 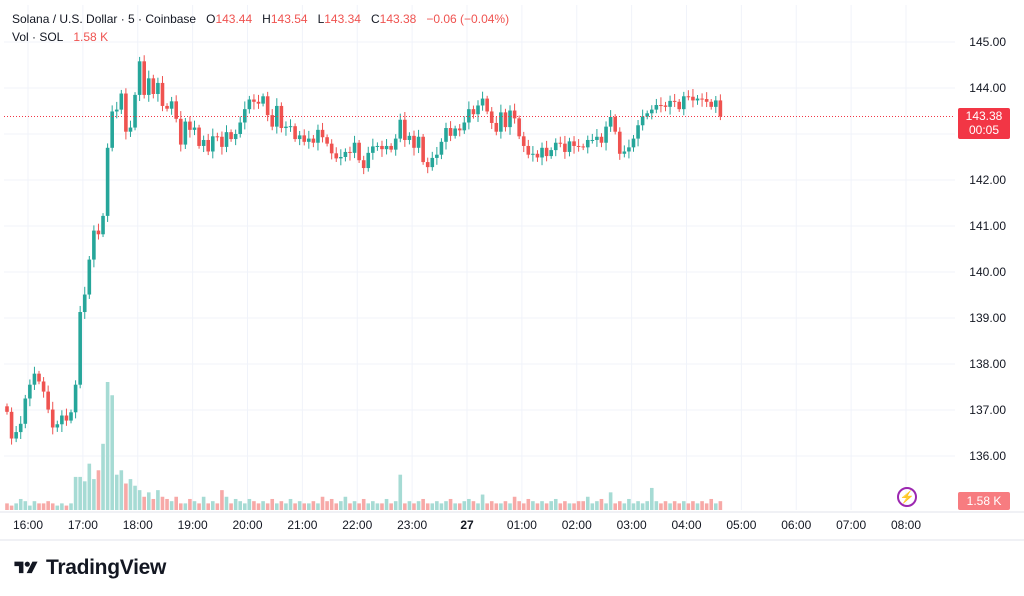 What do you see at coordinates (796, 525) in the screenshot?
I see `time-tick-label: 06:00` at bounding box center [796, 525].